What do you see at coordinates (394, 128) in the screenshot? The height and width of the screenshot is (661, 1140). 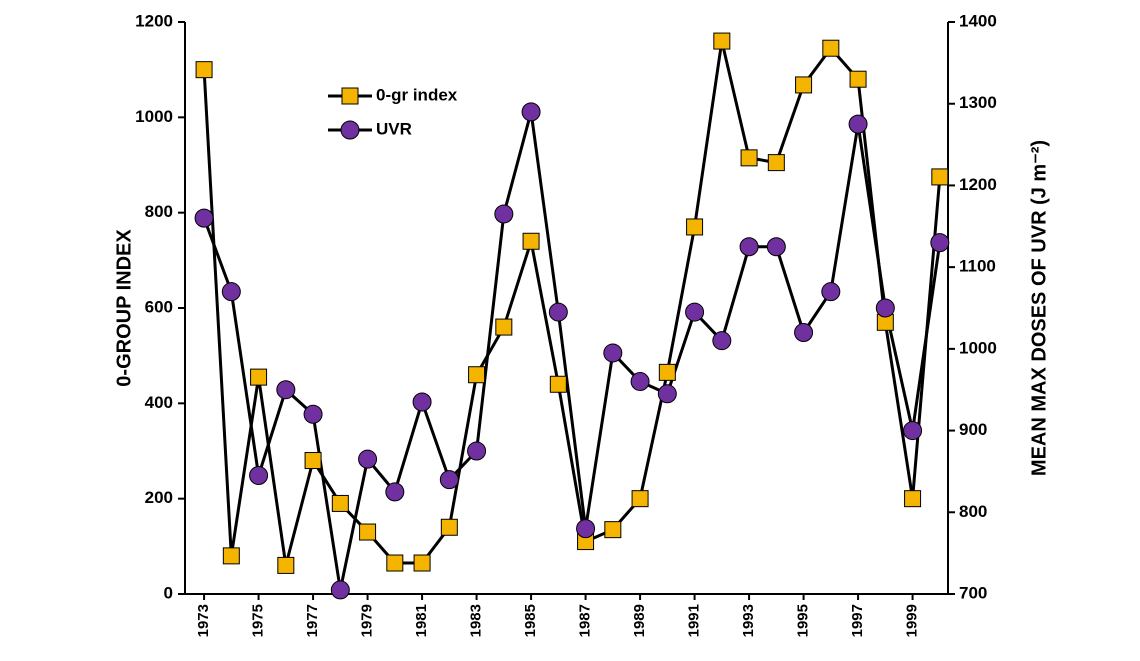 I see `legend-label: UVR` at bounding box center [394, 128].